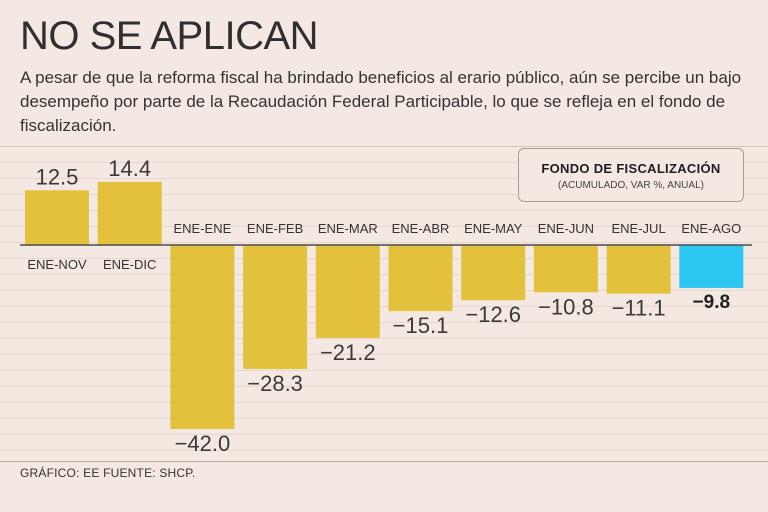  Describe the element at coordinates (566, 306) in the screenshot. I see `value-label-ene-jun: −10.8` at that location.